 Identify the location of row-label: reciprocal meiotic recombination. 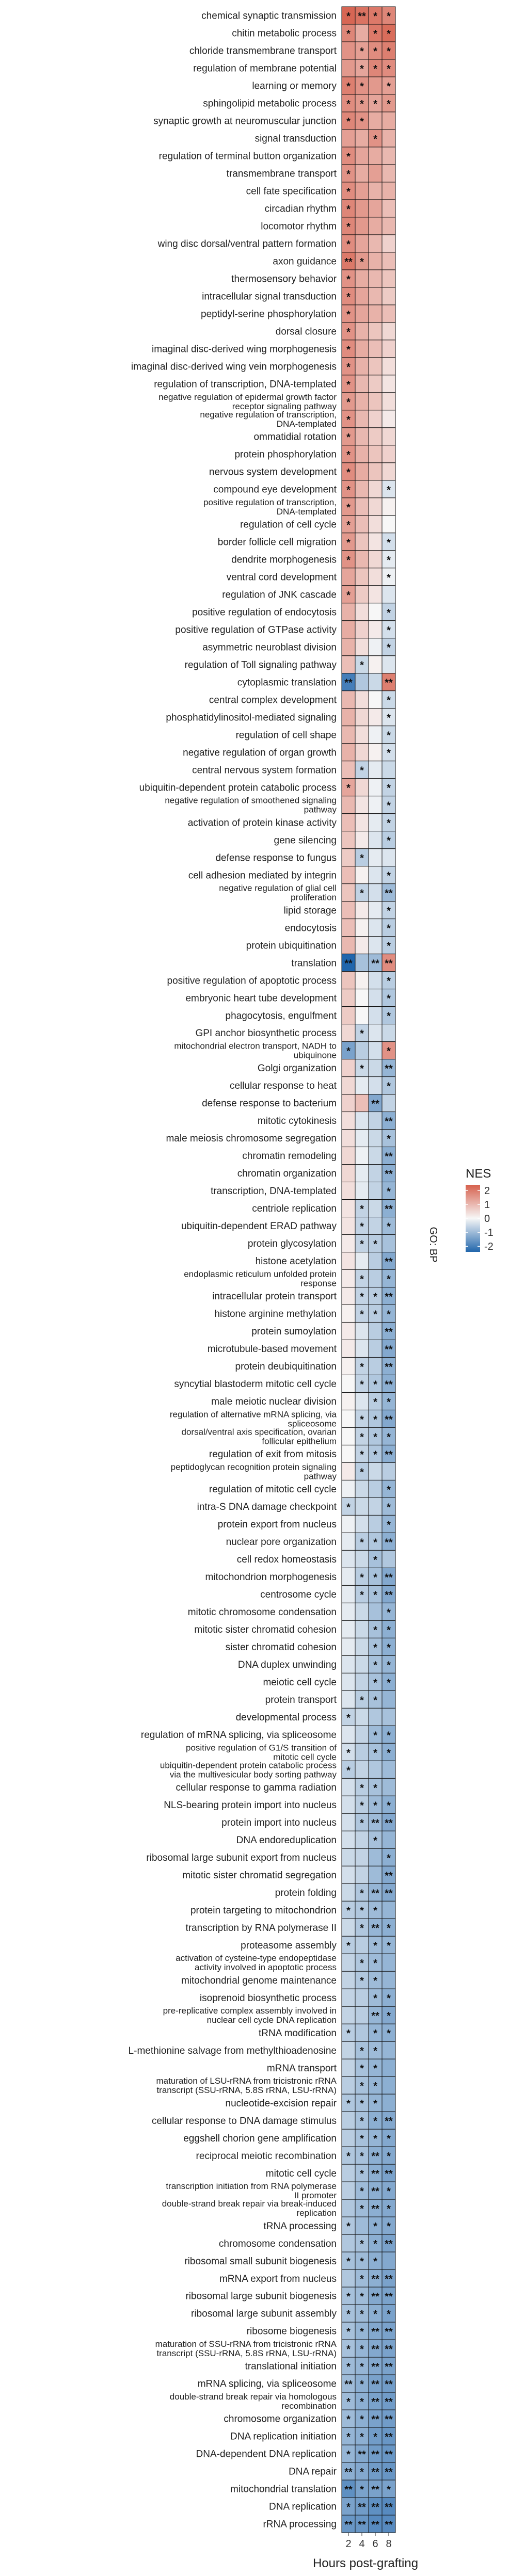
(266, 2156).